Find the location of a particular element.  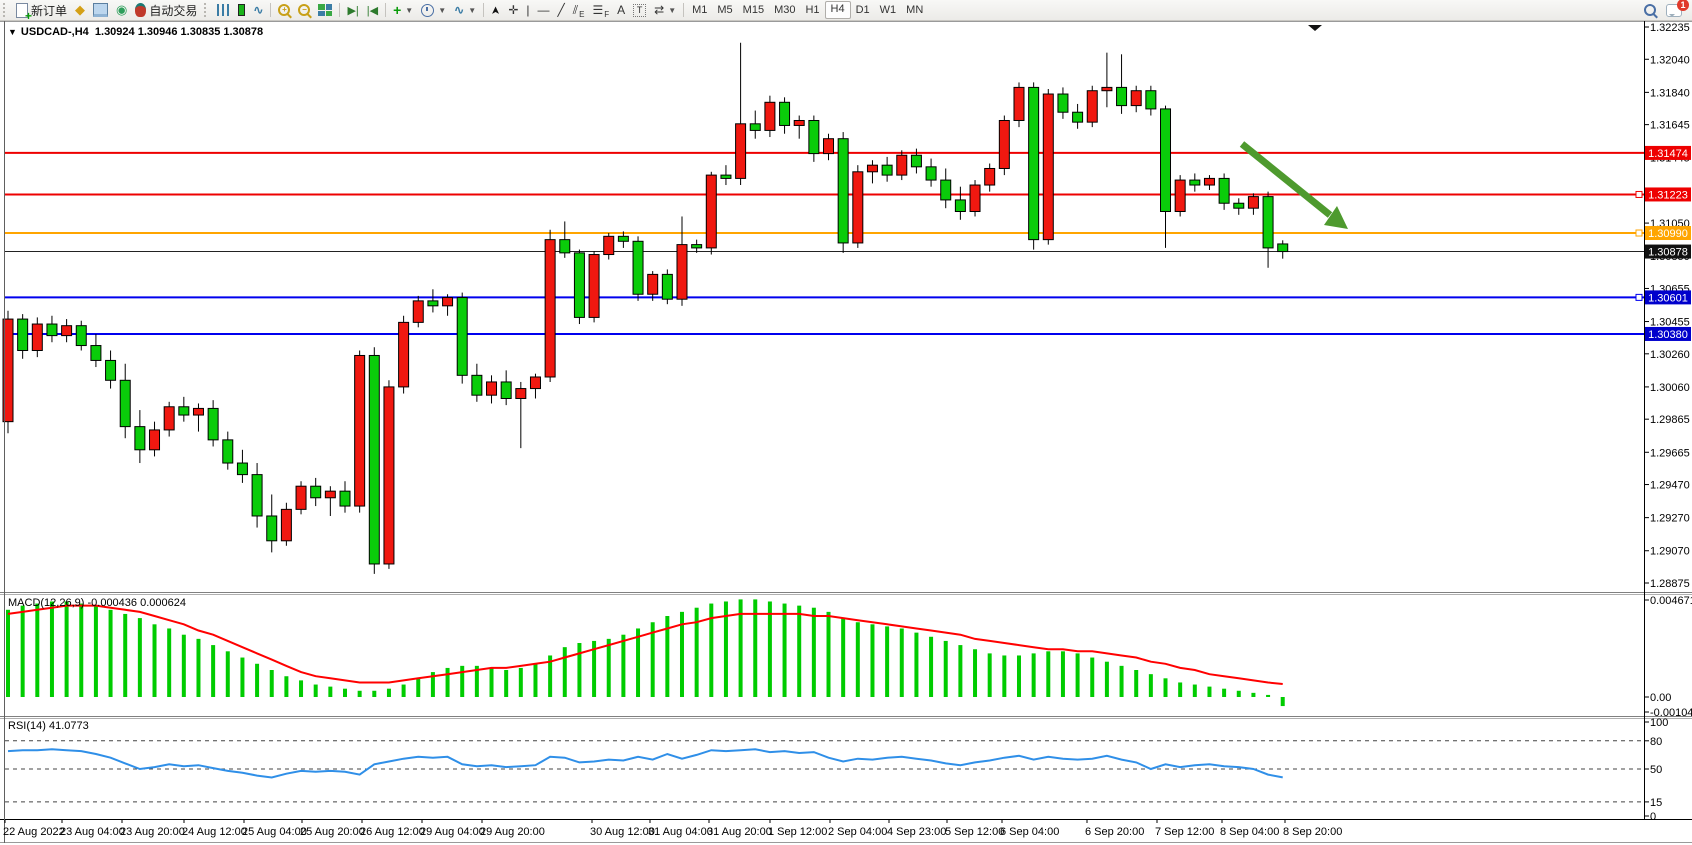

autotrading-label: 自动交易 is located at coordinates (173, 10).